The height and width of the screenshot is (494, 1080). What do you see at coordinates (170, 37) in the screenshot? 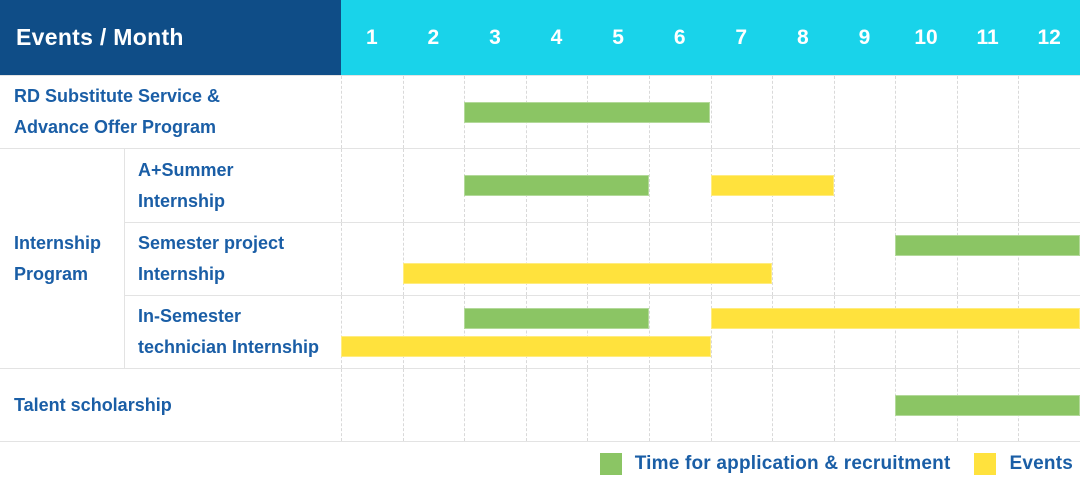
I see `events-month-header-cell: Events / Month` at bounding box center [170, 37].